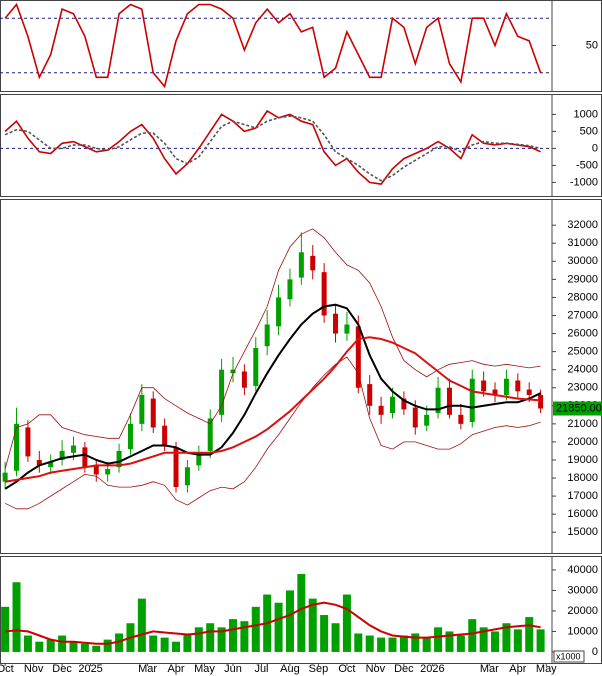 The height and width of the screenshot is (676, 602). What do you see at coordinates (261, 669) in the screenshot?
I see `x-tick-label: Jul` at bounding box center [261, 669].